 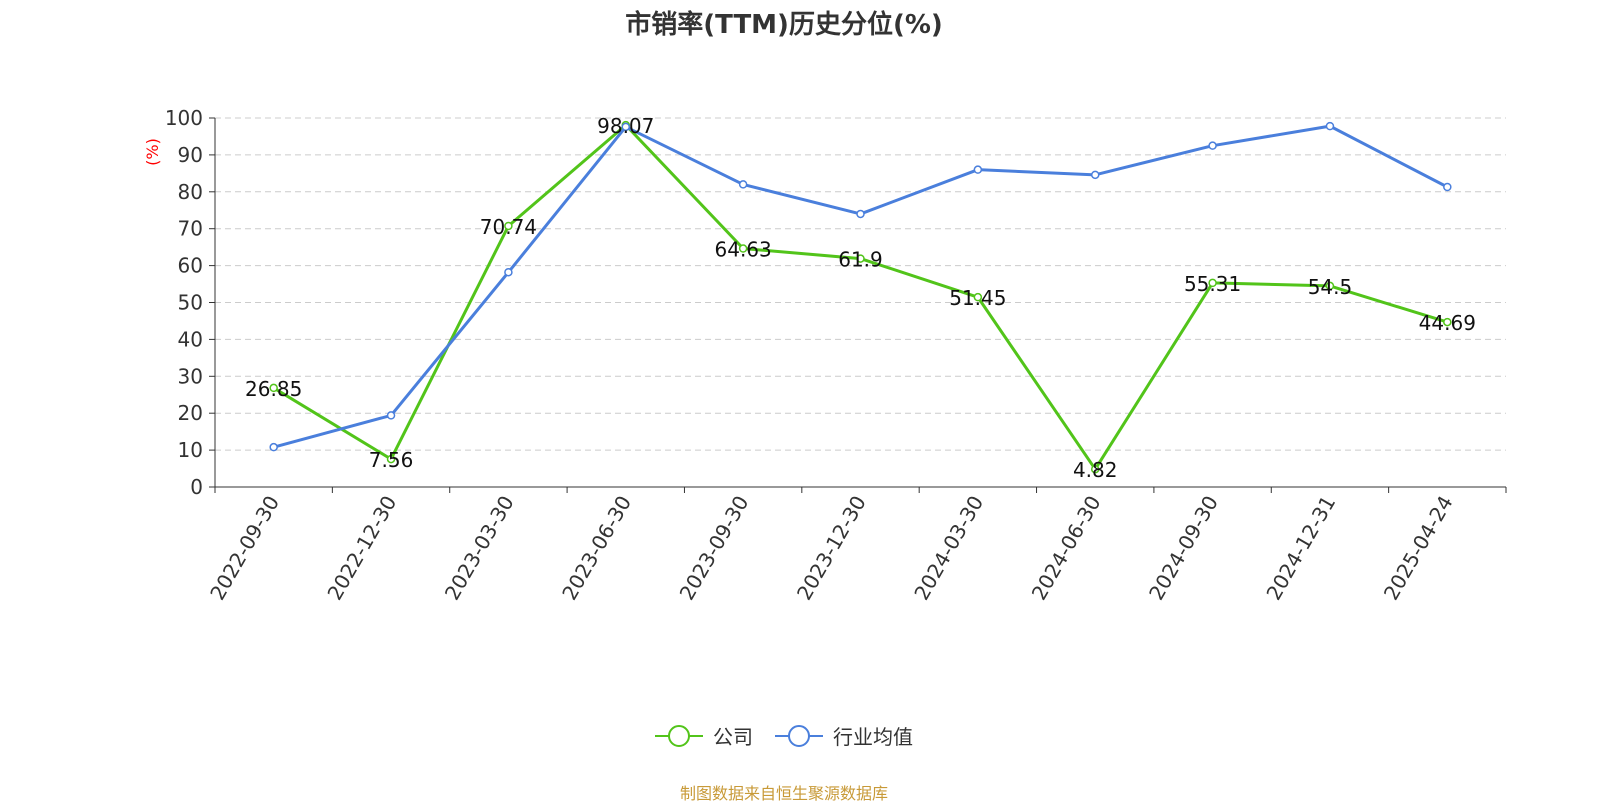 I want to click on data-label: 26.85, so click(x=273, y=389).